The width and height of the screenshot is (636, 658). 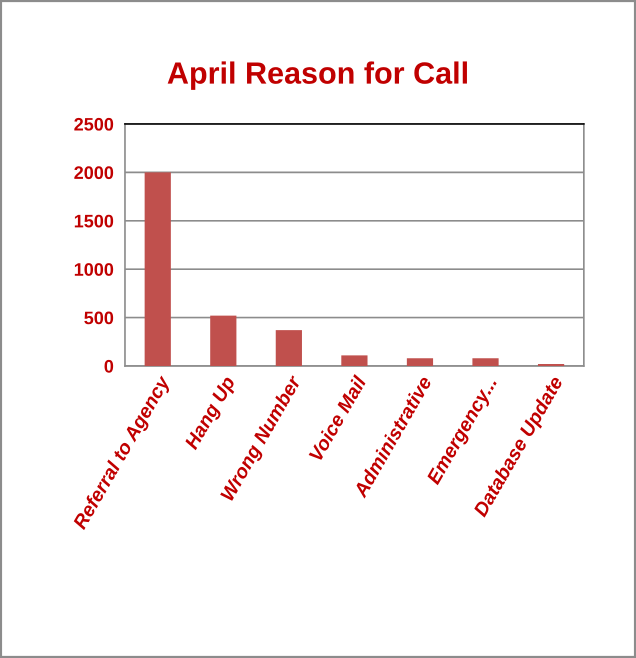 What do you see at coordinates (94, 269) in the screenshot?
I see `y-tick-label: 1000` at bounding box center [94, 269].